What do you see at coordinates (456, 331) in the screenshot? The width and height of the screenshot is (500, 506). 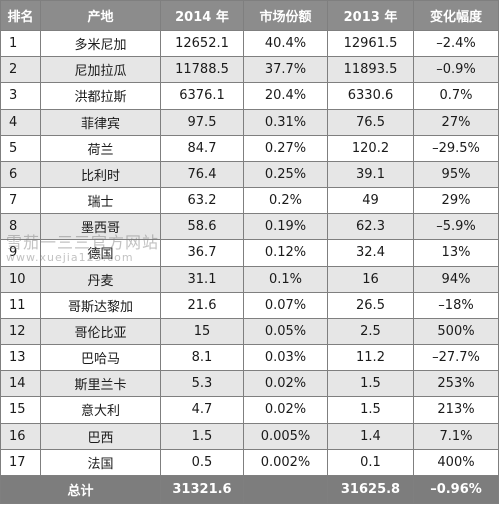 I see `cell-change: 500%` at bounding box center [456, 331].